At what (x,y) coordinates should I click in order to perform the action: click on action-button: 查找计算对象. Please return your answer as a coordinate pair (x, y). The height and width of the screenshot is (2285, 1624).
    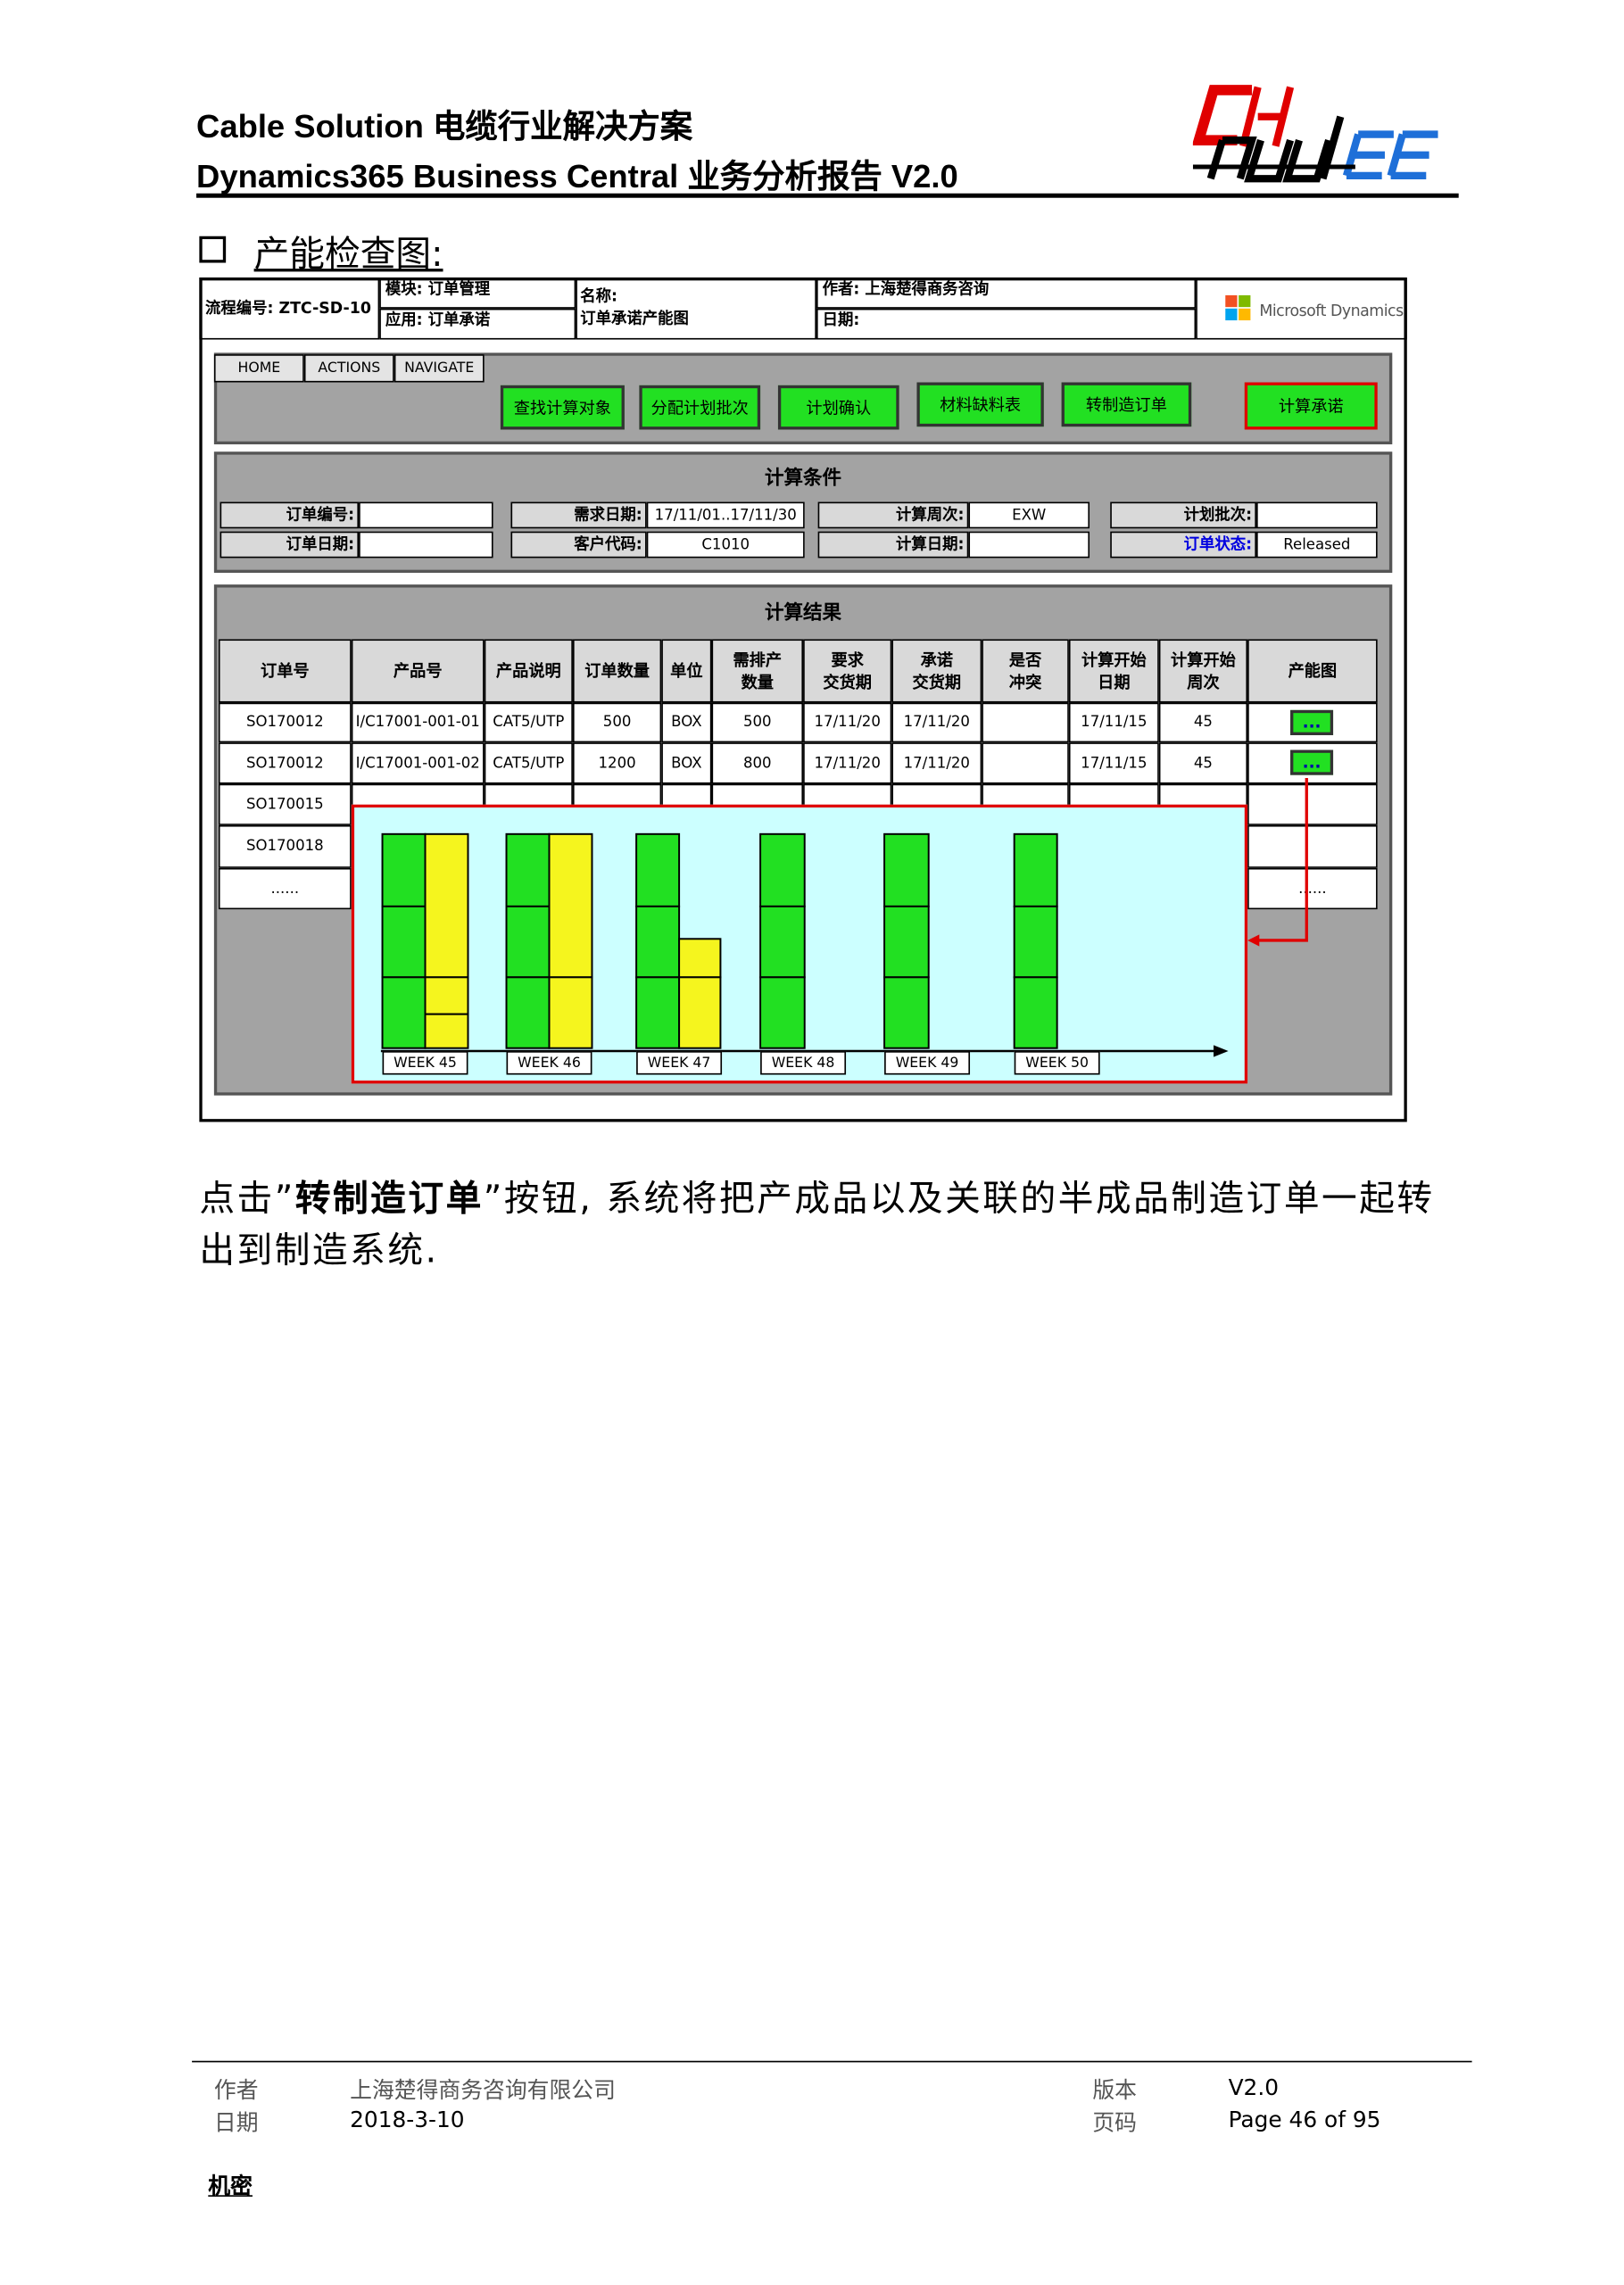
    Looking at the image, I should click on (562, 407).